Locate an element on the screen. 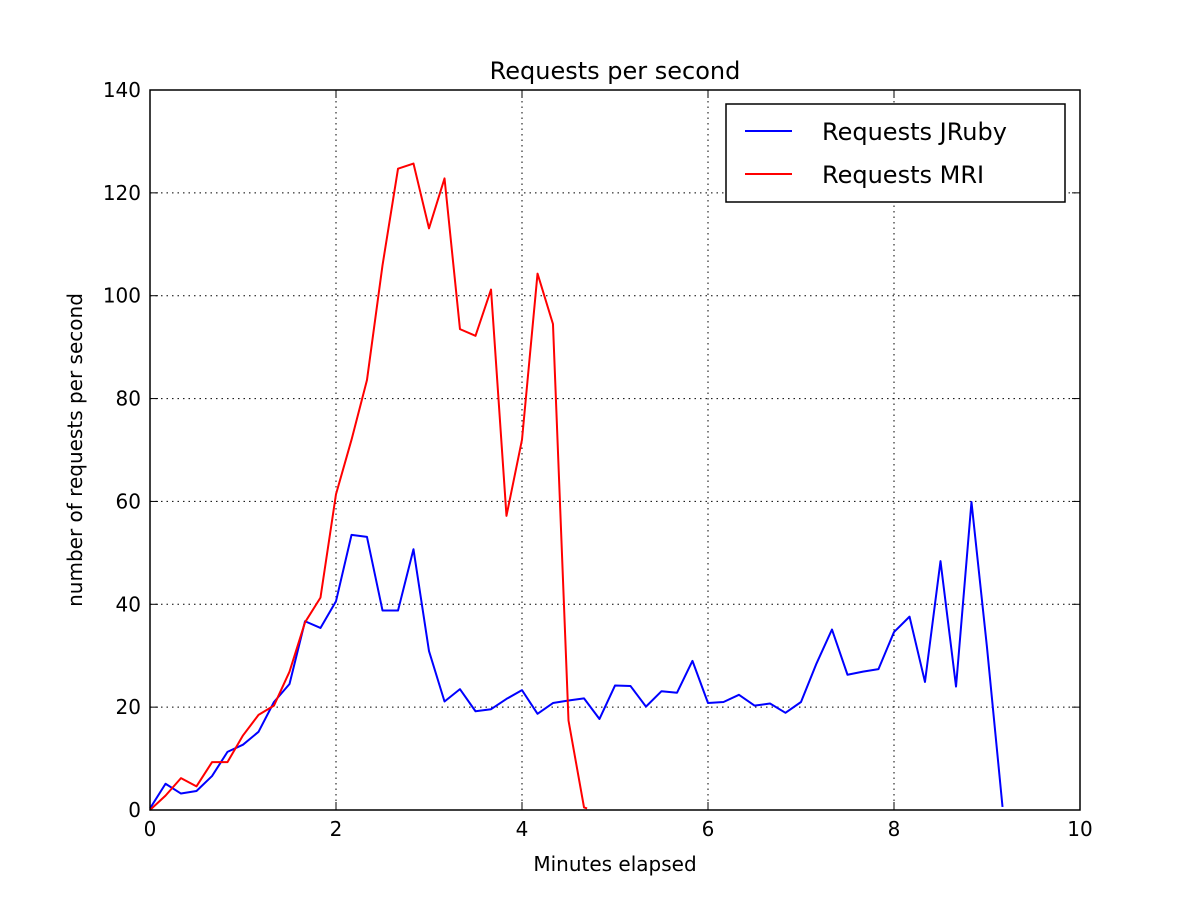 The image size is (1200, 900). y-tick-label: 120 is located at coordinates (122, 193).